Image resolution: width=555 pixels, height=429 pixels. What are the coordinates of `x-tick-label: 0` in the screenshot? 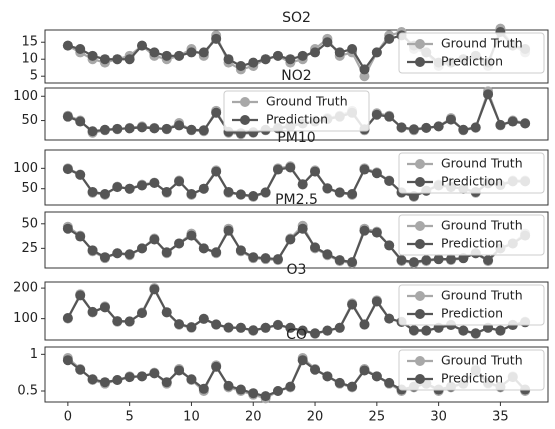 It's located at (68, 417).